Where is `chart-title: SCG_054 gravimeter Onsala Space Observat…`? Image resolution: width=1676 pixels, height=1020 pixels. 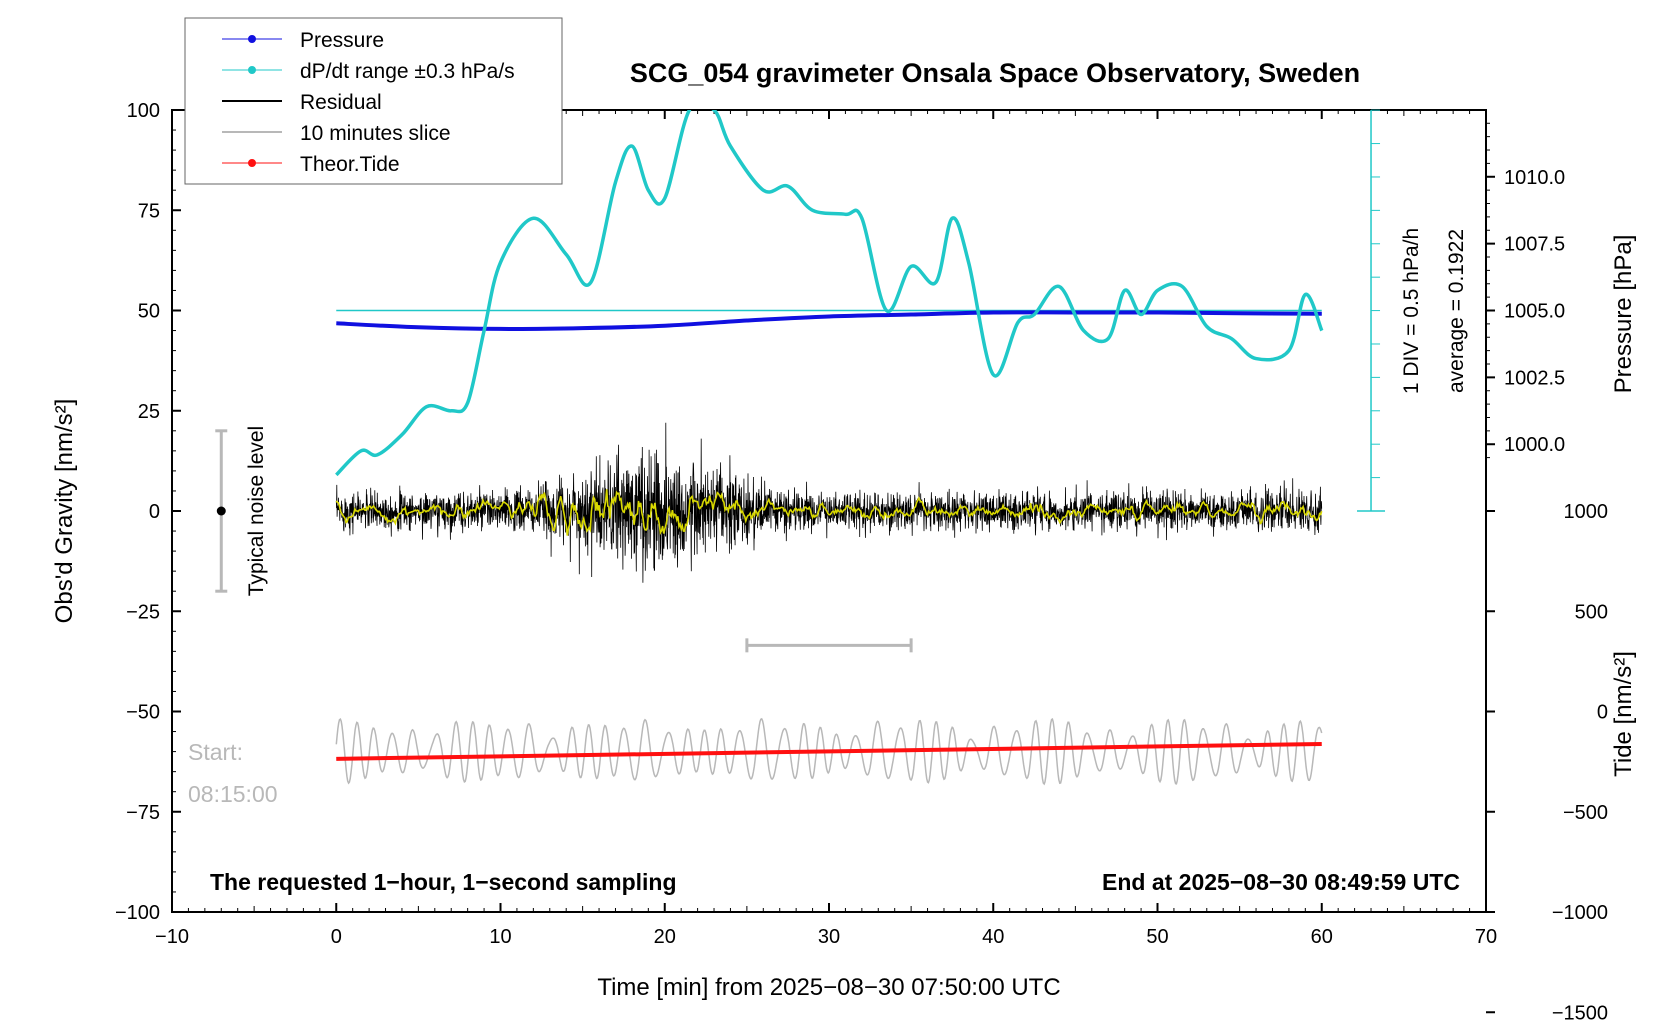
chart-title: SCG_054 gravimeter Onsala Space Observat… is located at coordinates (995, 73).